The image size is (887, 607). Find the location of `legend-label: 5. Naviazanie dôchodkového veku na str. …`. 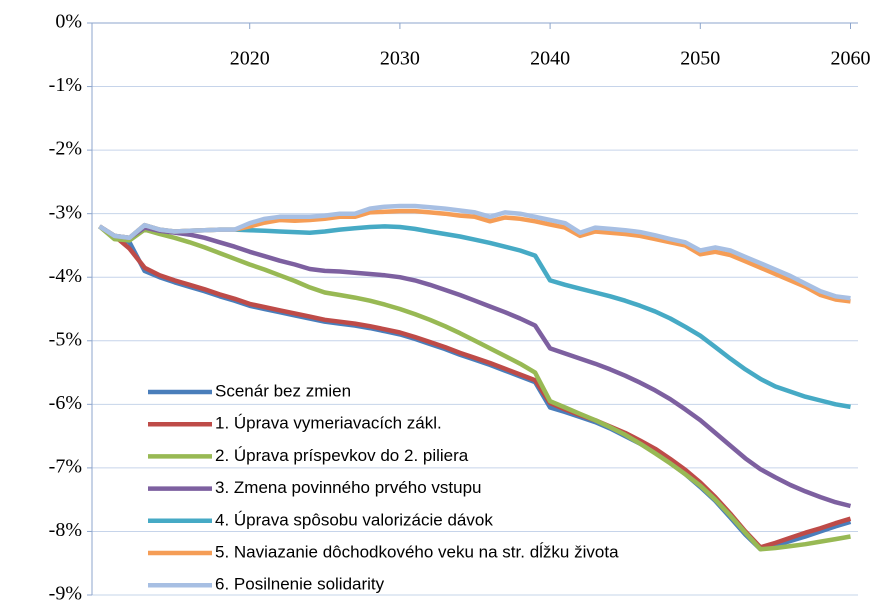

legend-label: 5. Naviazanie dôchodkového veku na str. … is located at coordinates (417, 551).